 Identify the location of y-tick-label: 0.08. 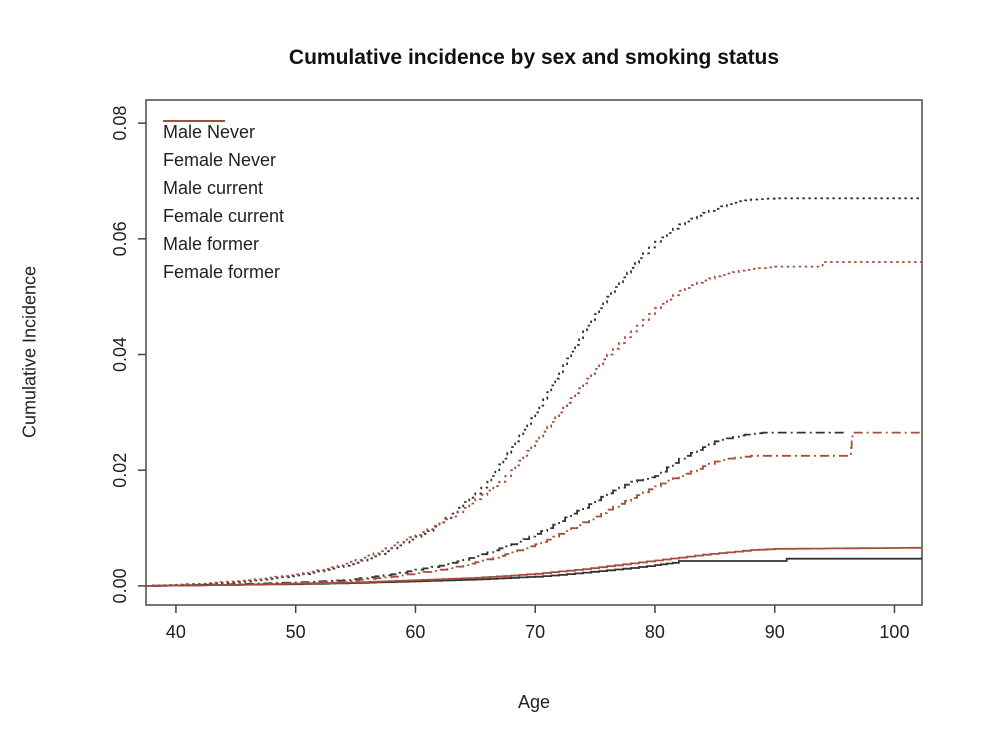
(120, 123).